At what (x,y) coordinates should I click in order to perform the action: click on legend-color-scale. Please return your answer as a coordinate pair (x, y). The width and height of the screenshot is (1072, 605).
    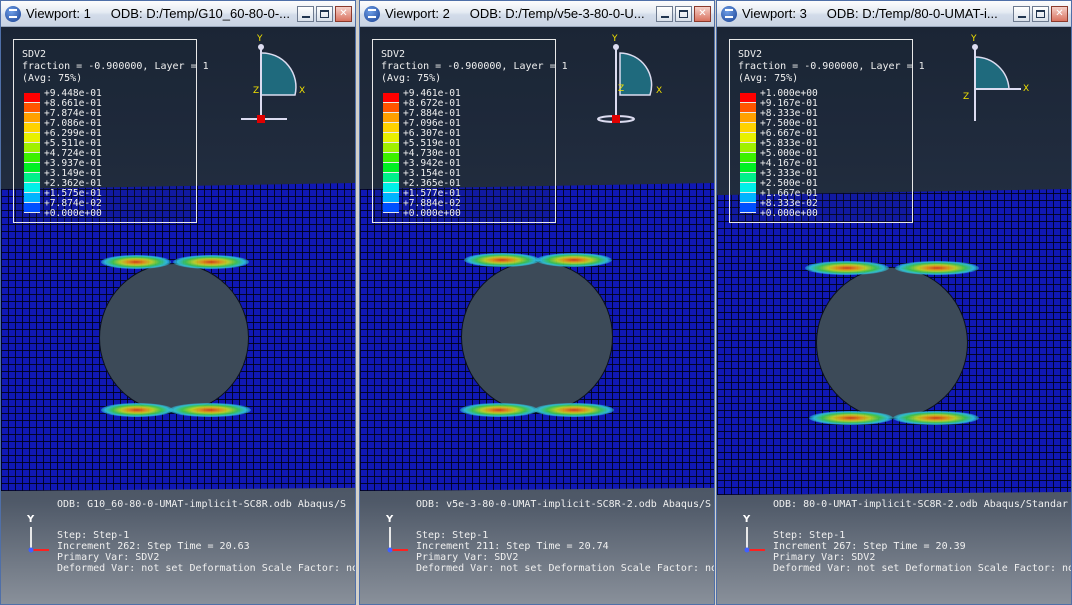
    Looking at the image, I should click on (748, 153).